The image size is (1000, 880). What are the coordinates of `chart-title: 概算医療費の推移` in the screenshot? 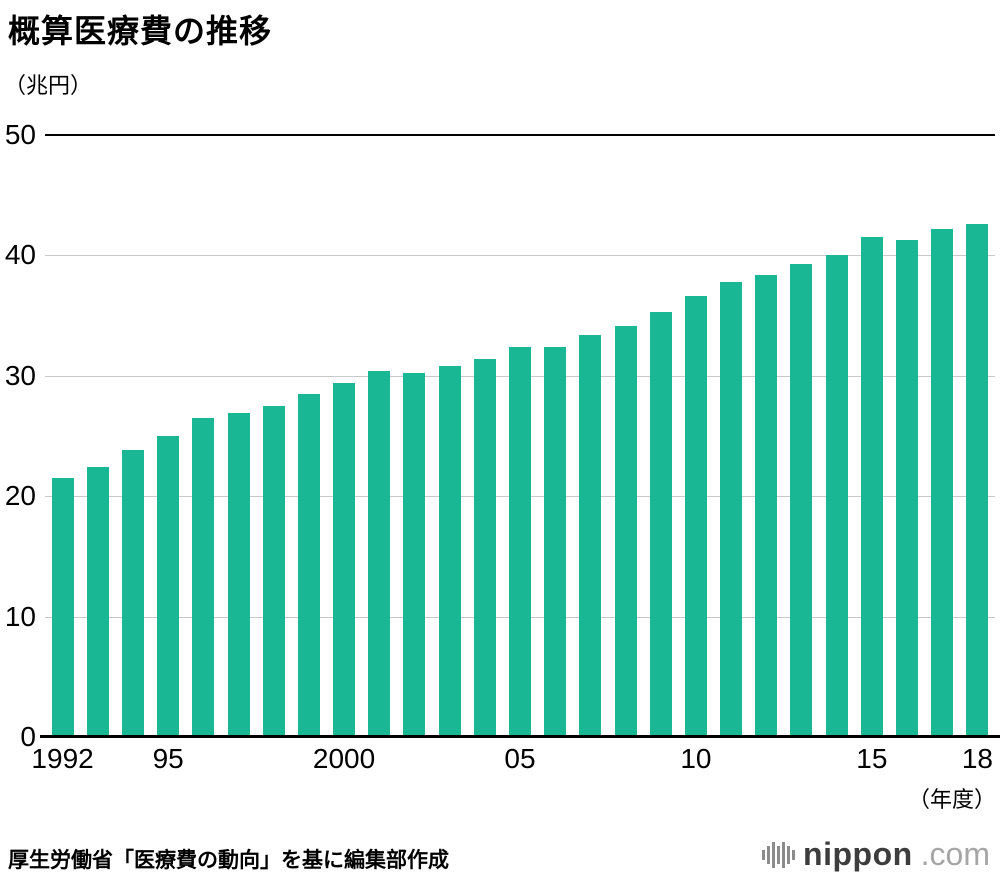 It's located at (140, 31).